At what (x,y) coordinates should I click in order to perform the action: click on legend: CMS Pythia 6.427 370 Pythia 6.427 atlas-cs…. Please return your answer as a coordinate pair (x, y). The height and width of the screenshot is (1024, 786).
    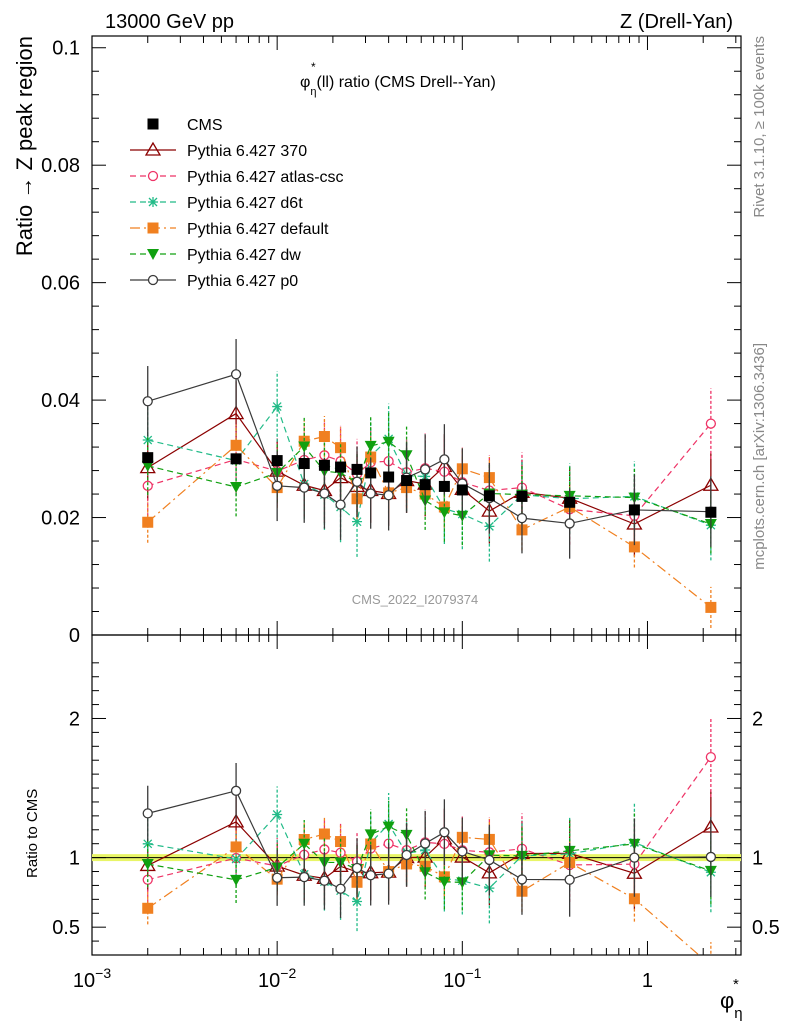
    Looking at the image, I should click on (237, 203).